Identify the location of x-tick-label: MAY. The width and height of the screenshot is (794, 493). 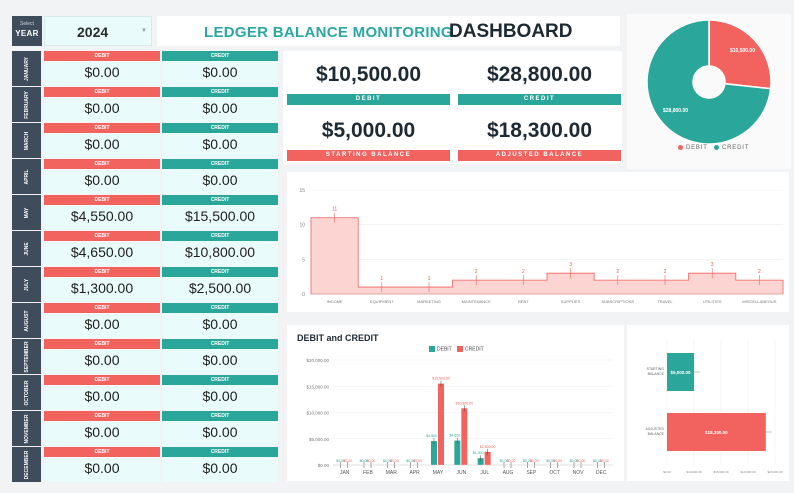
(438, 473).